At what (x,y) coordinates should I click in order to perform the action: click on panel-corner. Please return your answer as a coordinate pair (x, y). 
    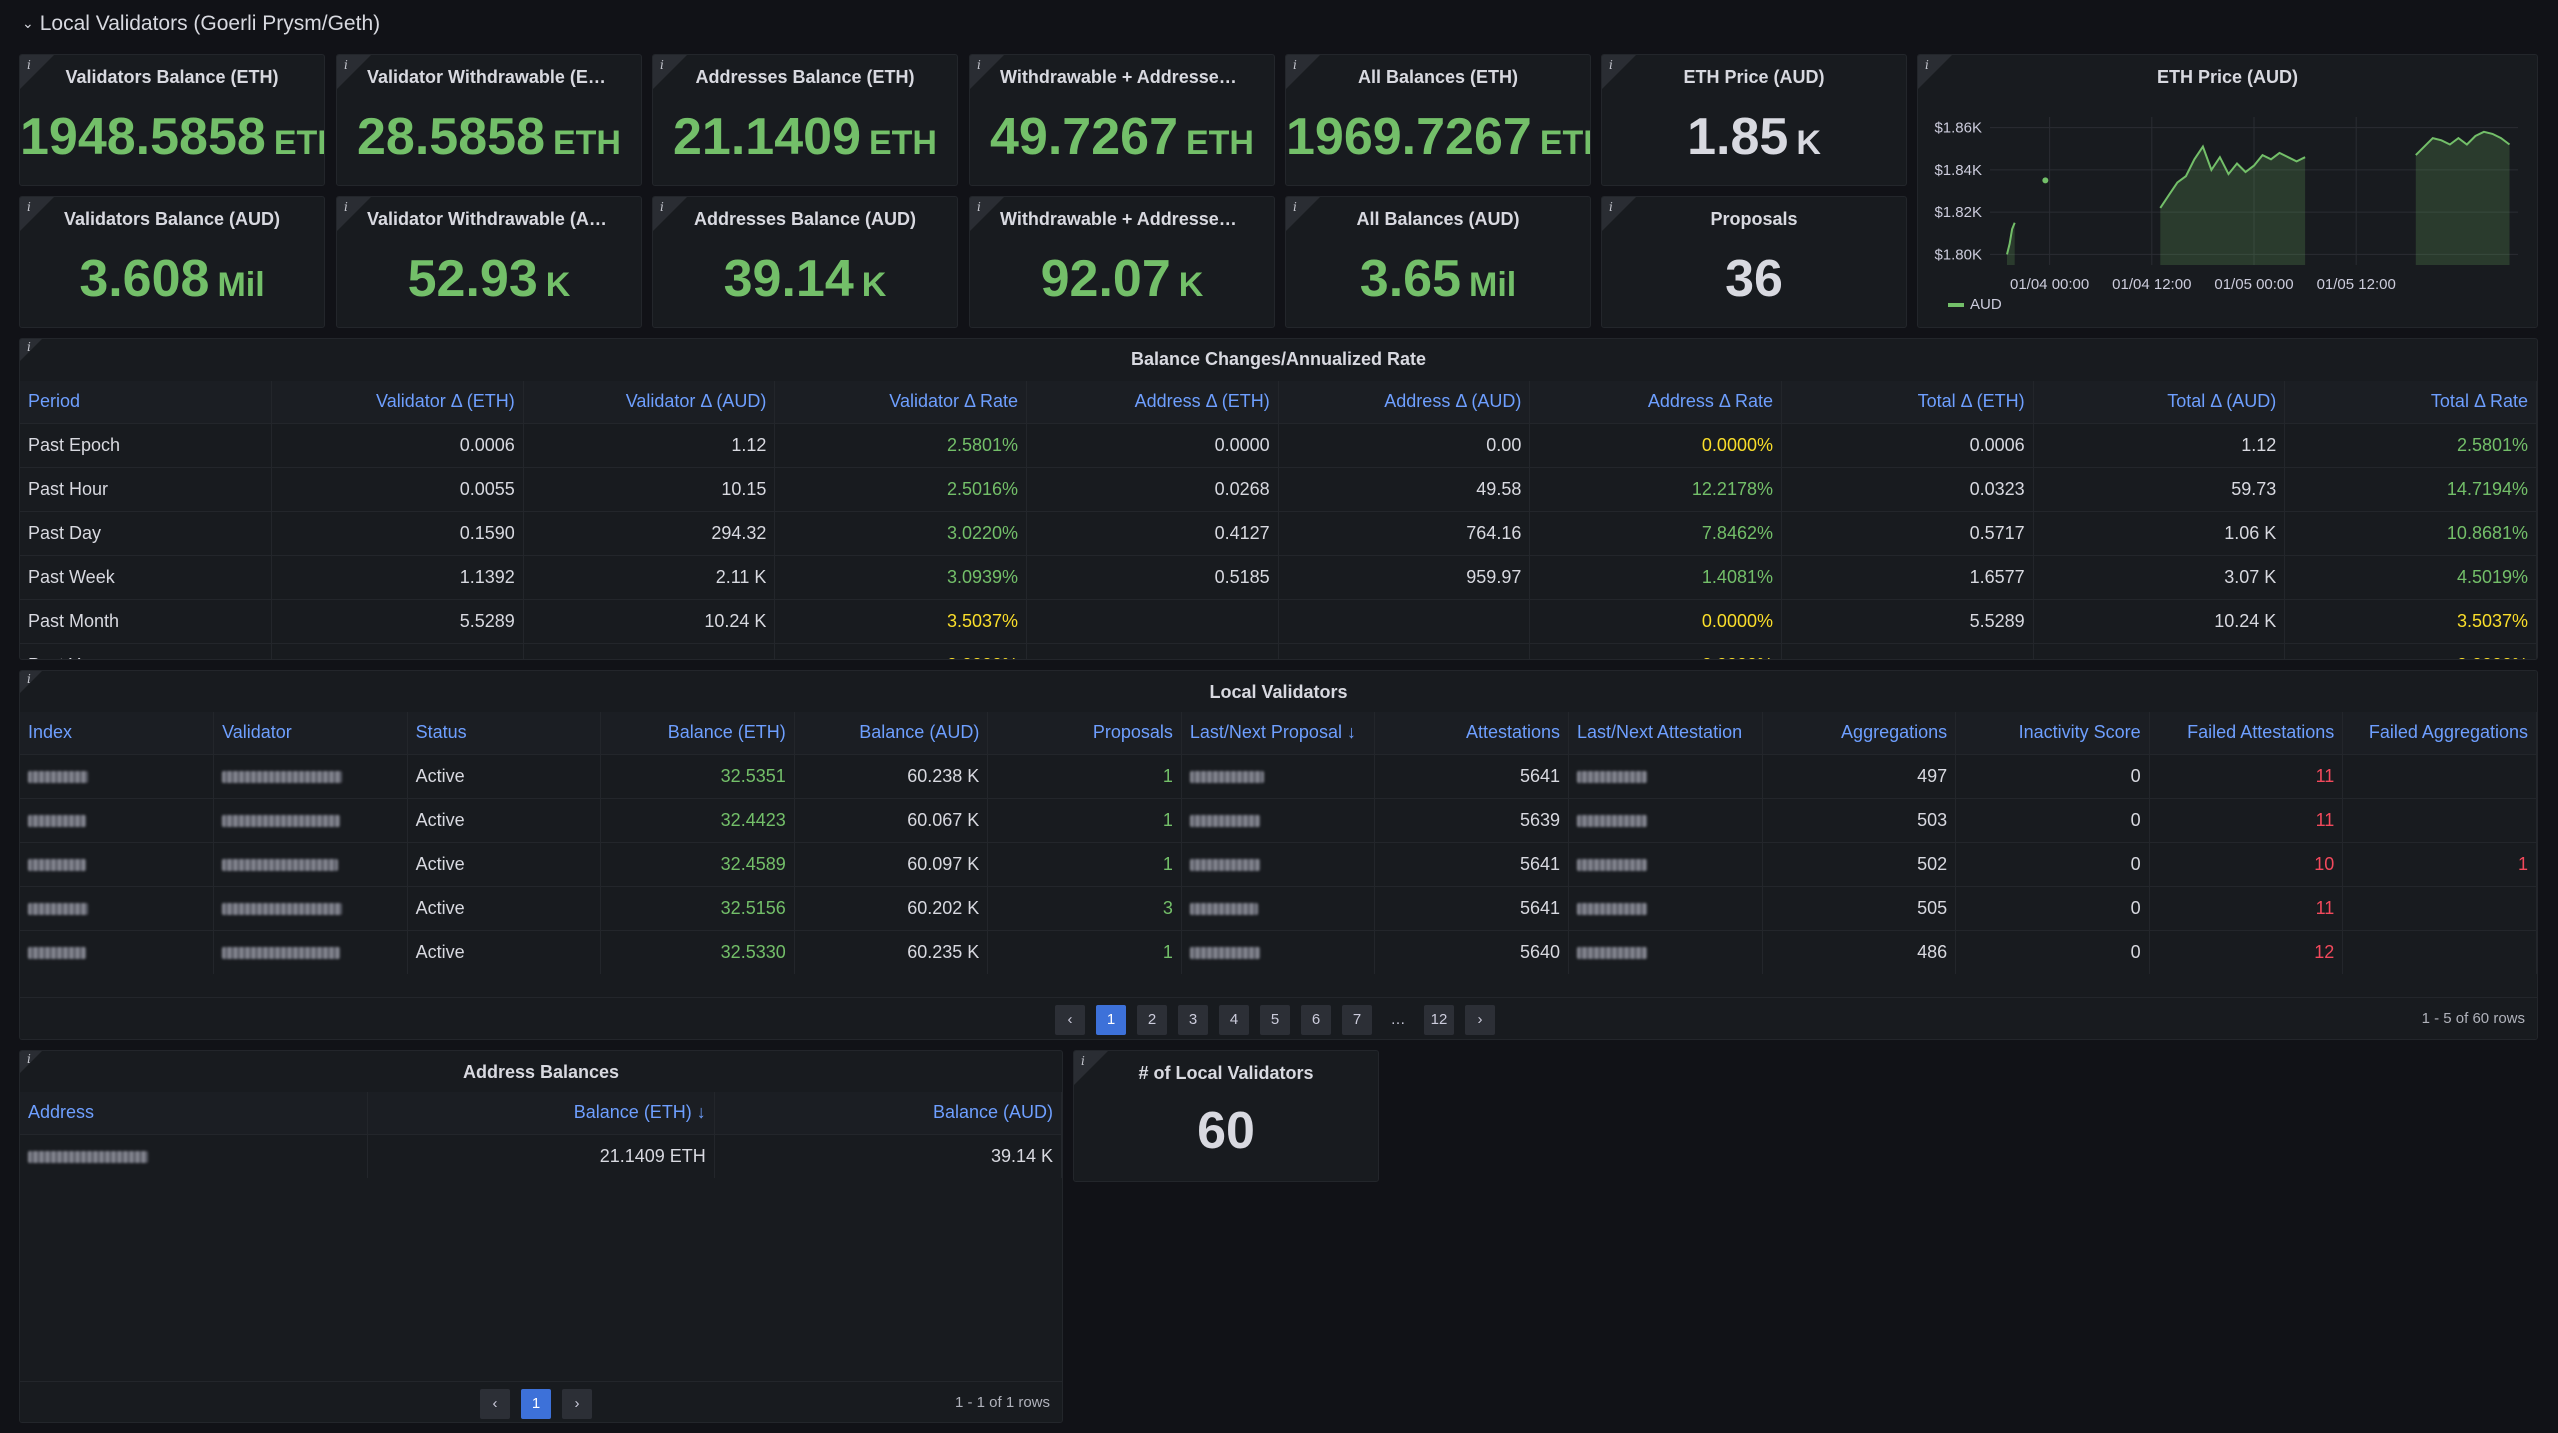
    Looking at the image, I should click on (354, 214).